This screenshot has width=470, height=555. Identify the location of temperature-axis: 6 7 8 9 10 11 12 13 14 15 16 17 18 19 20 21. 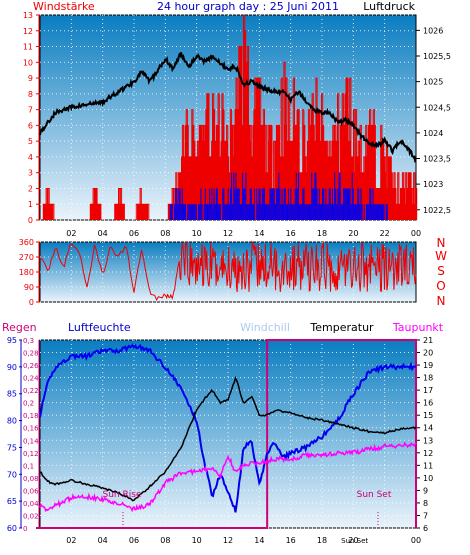
(424, 434).